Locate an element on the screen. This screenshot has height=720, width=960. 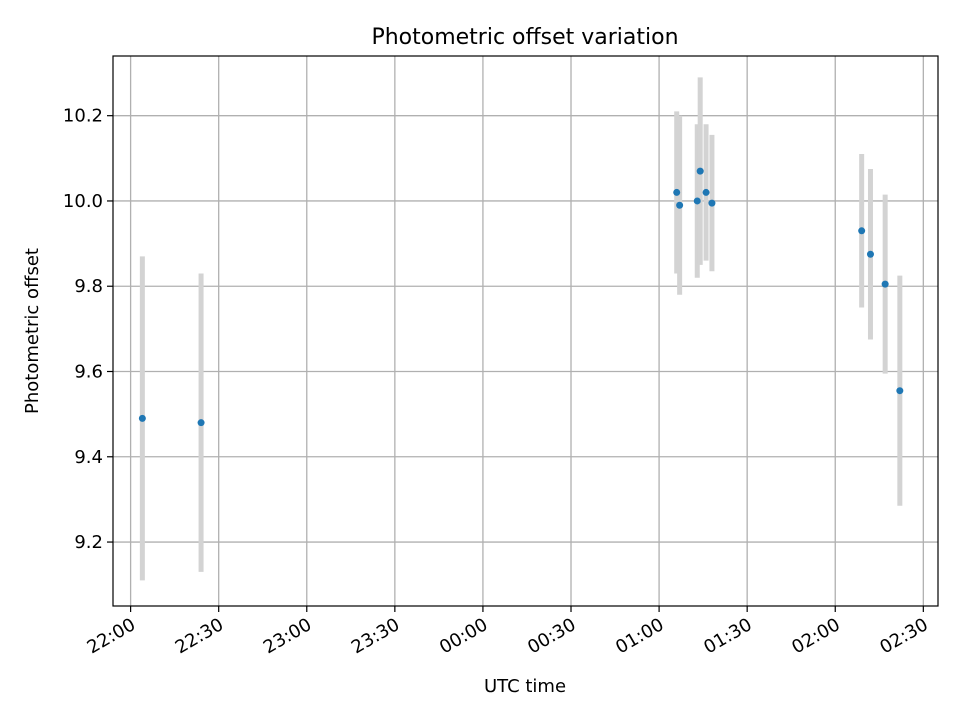
y-axis-label: Photometric offset is located at coordinates (32, 331).